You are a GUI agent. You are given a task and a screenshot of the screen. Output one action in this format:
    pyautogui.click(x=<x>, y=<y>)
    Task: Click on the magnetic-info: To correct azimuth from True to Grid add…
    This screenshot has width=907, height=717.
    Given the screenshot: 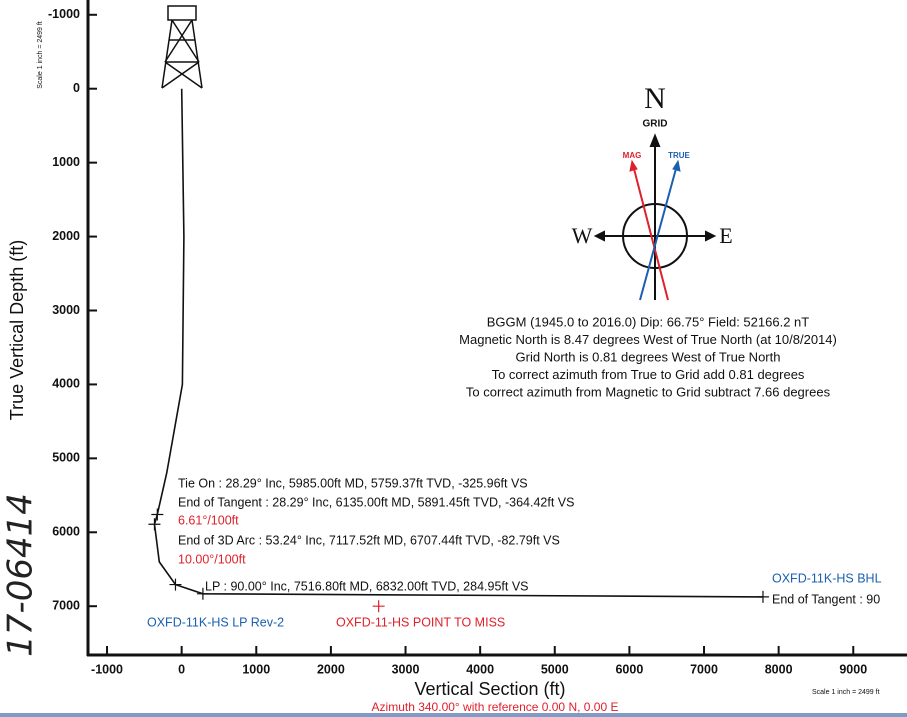 What is the action you would take?
    pyautogui.click(x=648, y=374)
    